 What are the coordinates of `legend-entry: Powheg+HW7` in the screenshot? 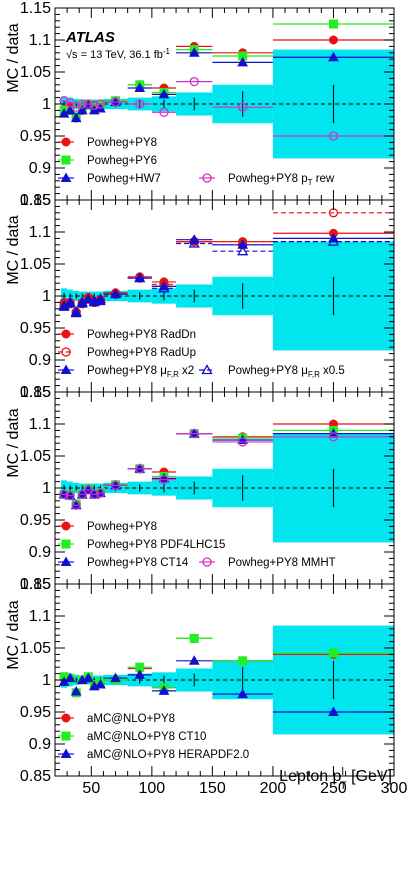 It's located at (109, 178).